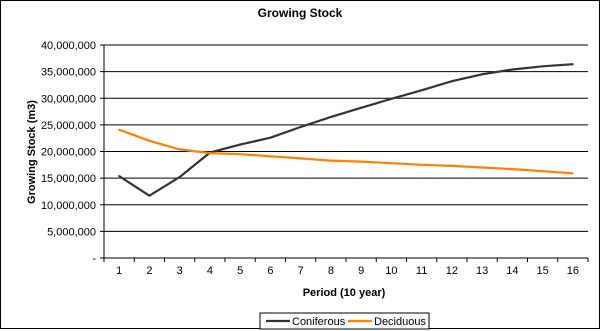  I want to click on y-tick-label: 35,000,000, so click(68, 73).